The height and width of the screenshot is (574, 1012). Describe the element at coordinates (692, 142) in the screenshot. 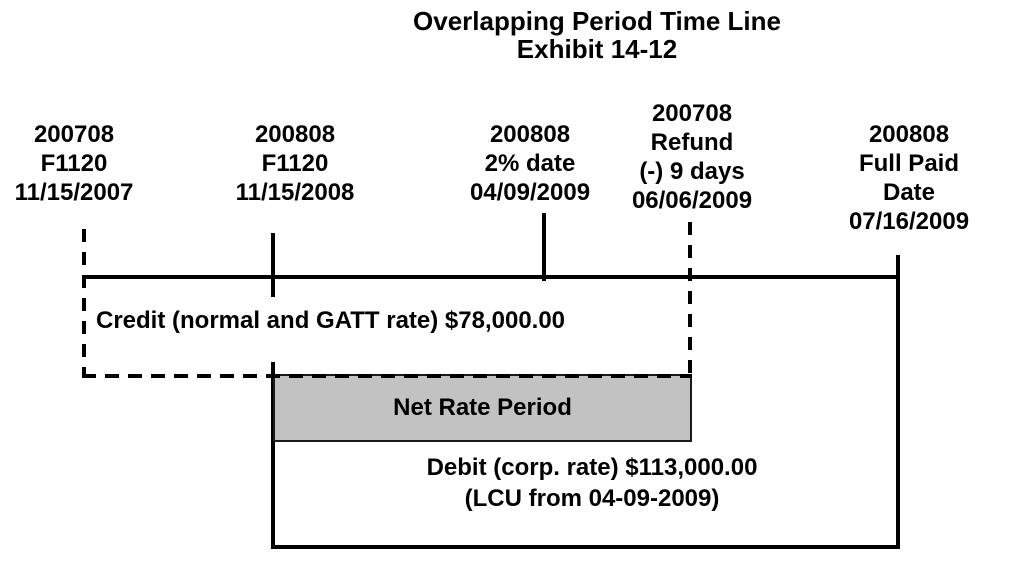

I see `marker-label-line: Refund` at that location.